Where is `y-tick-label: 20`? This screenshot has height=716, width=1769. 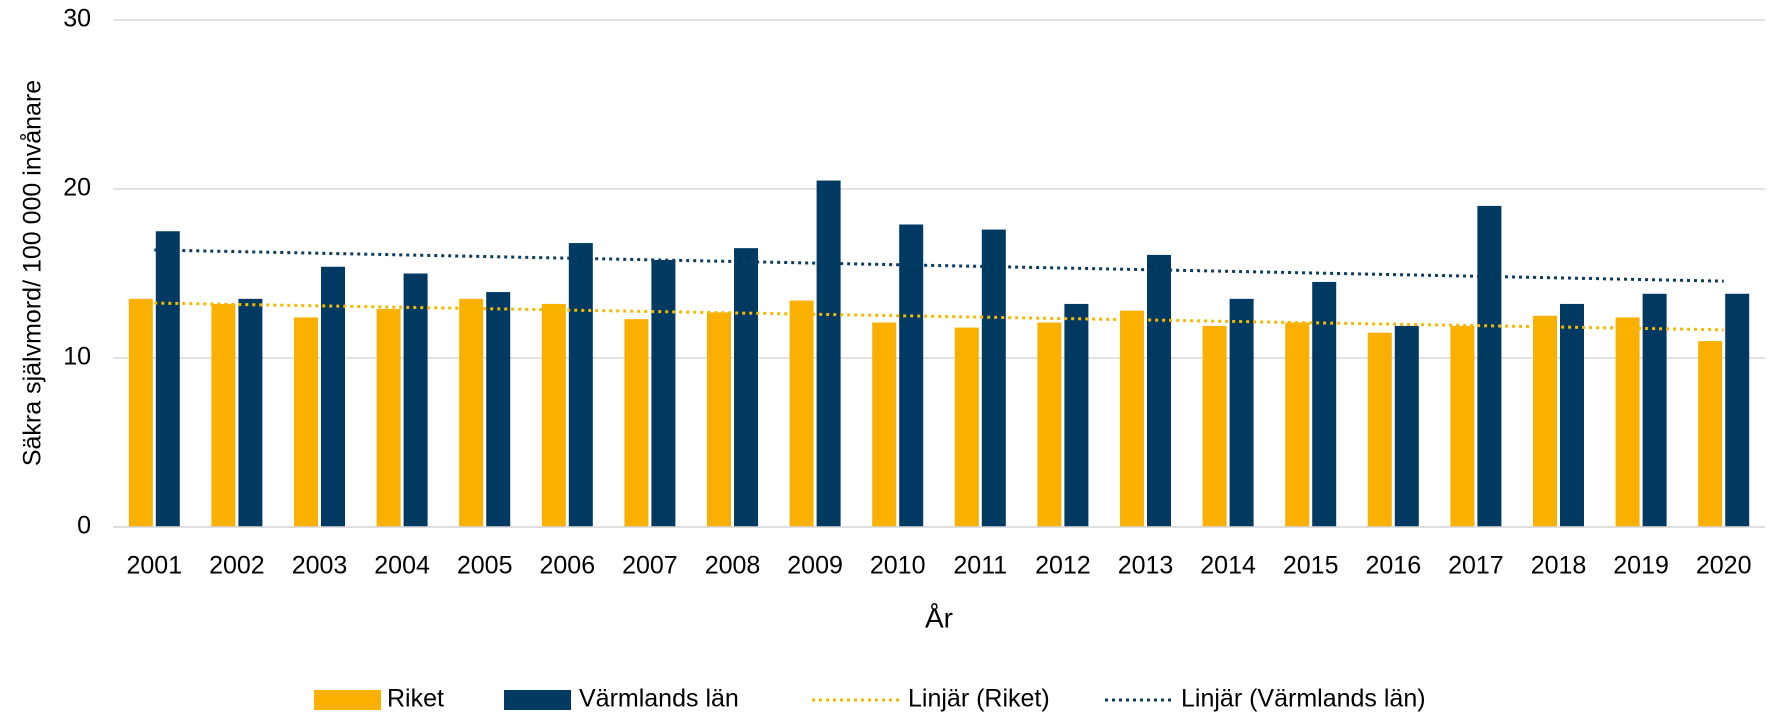 y-tick-label: 20 is located at coordinates (77, 188).